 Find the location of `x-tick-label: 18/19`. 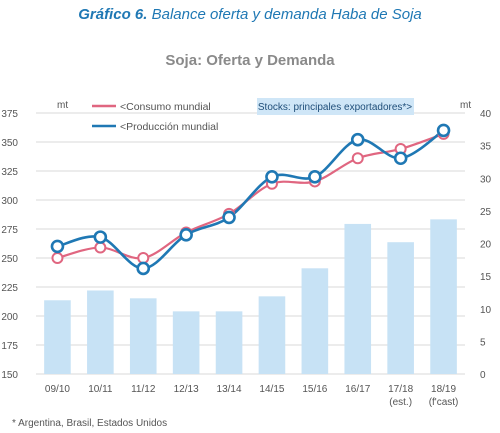

x-tick-label: 18/19 is located at coordinates (443, 389).